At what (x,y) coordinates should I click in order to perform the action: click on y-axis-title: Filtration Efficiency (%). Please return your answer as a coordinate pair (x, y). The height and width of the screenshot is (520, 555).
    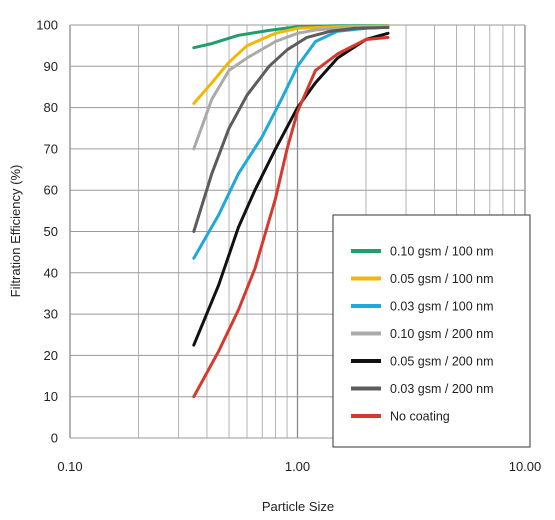
    Looking at the image, I should click on (15, 231).